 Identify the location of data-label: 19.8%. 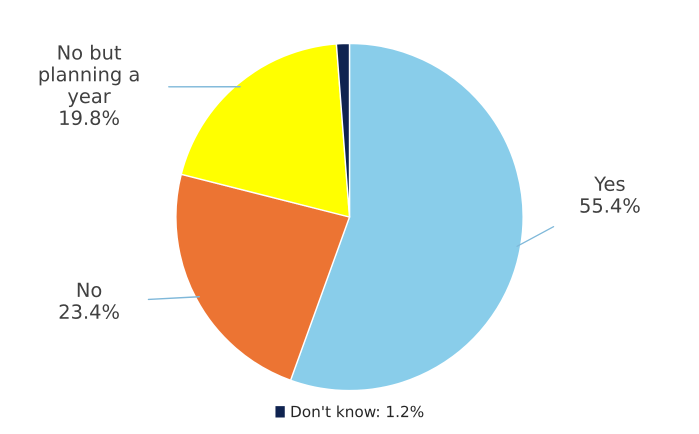
(89, 118).